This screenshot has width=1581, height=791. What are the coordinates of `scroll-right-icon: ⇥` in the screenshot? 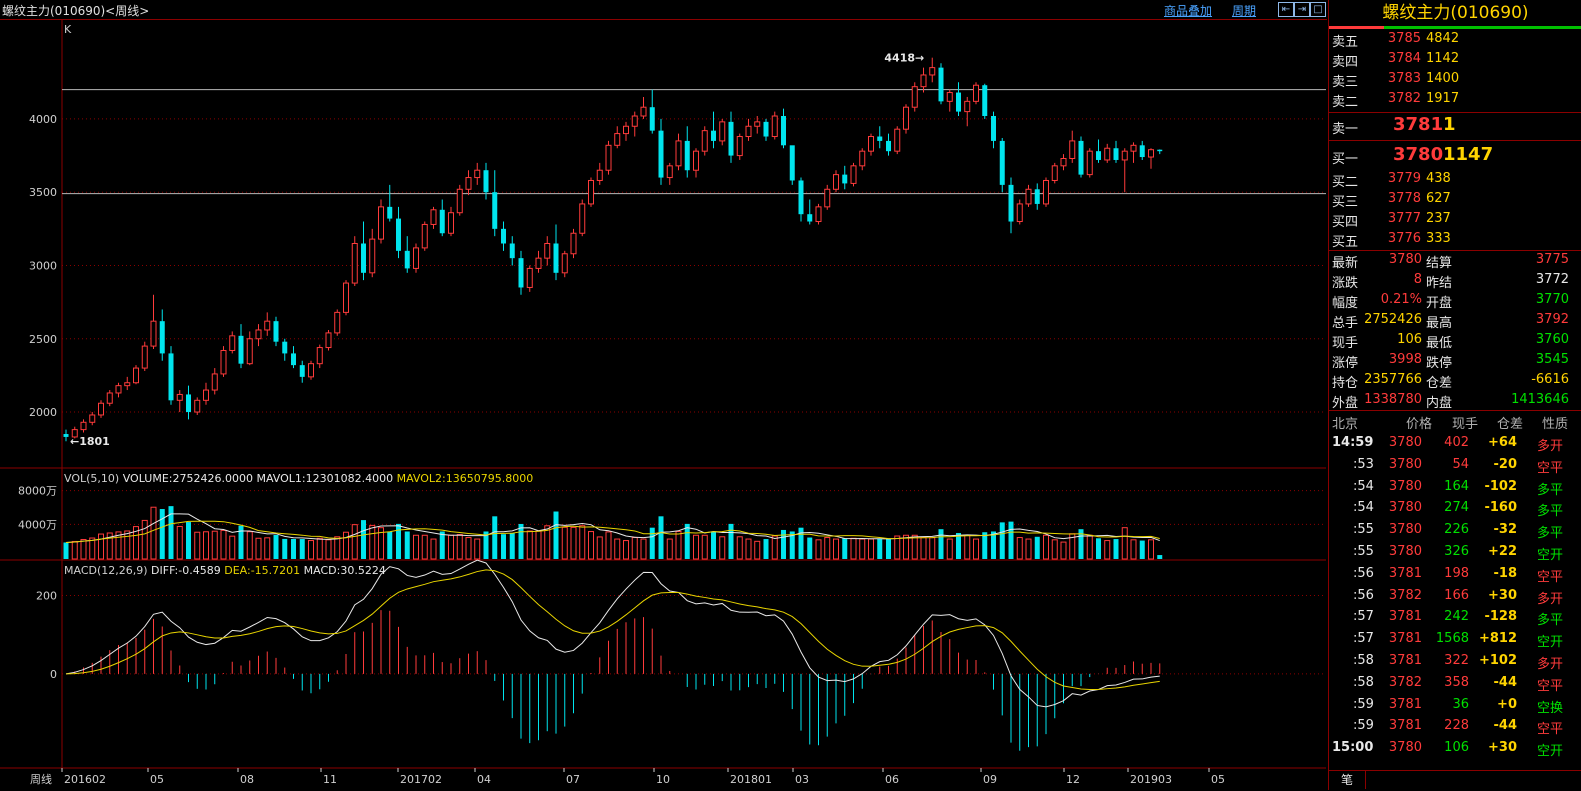 It's located at (1302, 9).